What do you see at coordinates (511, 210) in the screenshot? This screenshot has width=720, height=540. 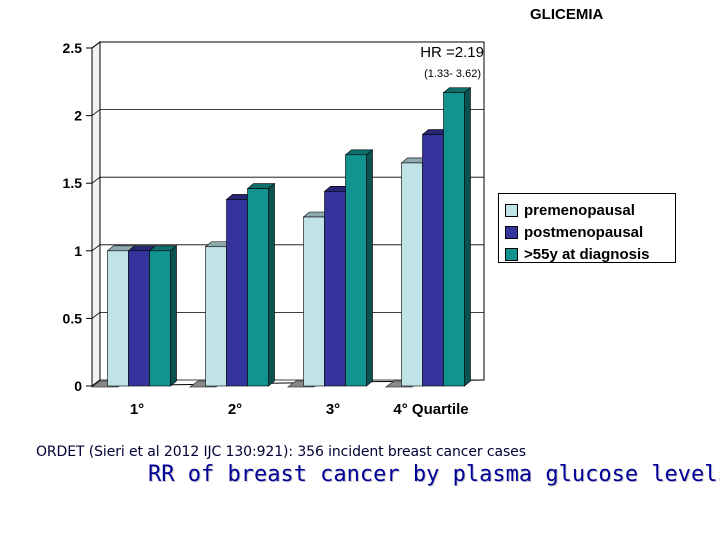 I see `legend-swatch-premenopausal` at bounding box center [511, 210].